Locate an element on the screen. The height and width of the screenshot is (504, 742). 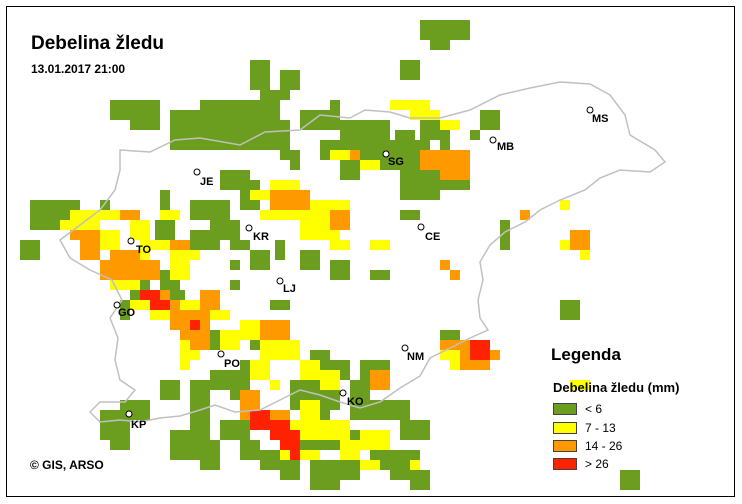
city-marker-je is located at coordinates (197, 172).